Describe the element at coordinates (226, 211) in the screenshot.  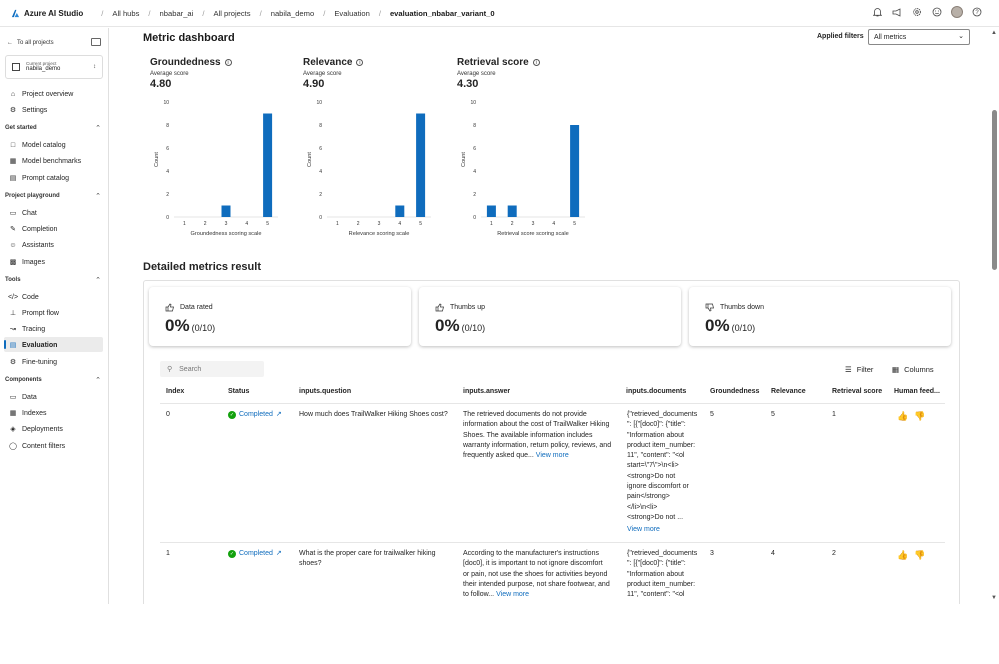
I see `bar` at that location.